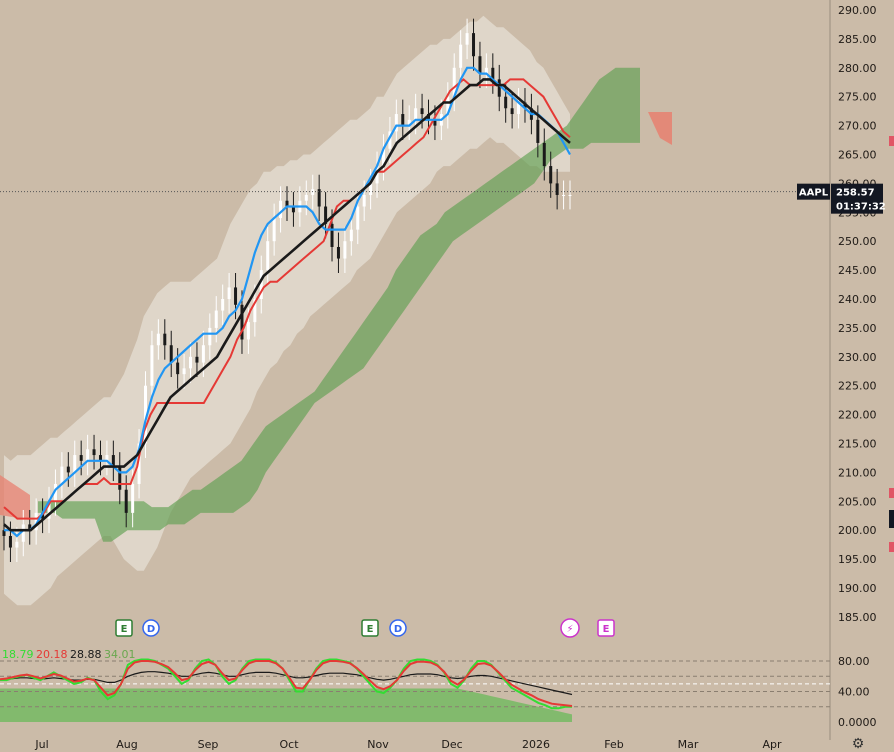 The height and width of the screenshot is (752, 894). I want to click on split-badge: ⚡, so click(570, 628).